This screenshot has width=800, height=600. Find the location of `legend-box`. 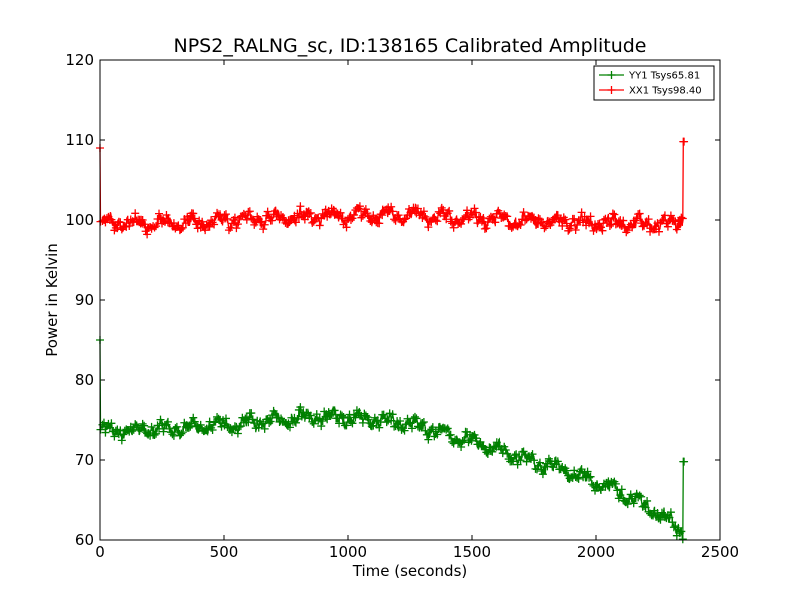

legend-box is located at coordinates (654, 83).